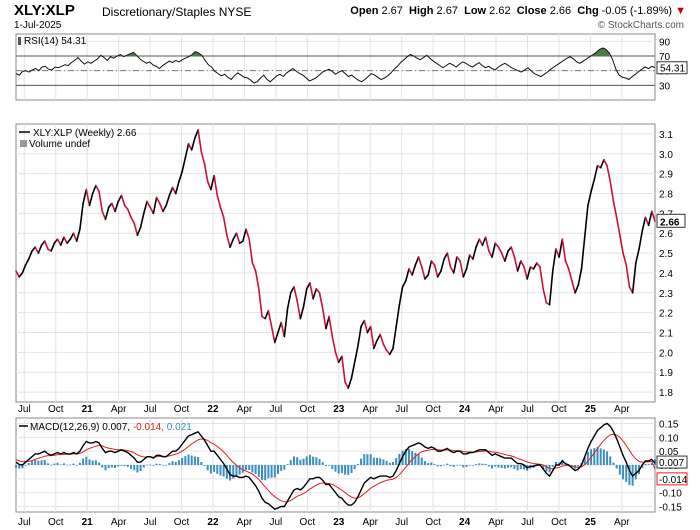 The height and width of the screenshot is (530, 700). I want to click on rsi-panel-frame, so click(335, 67).